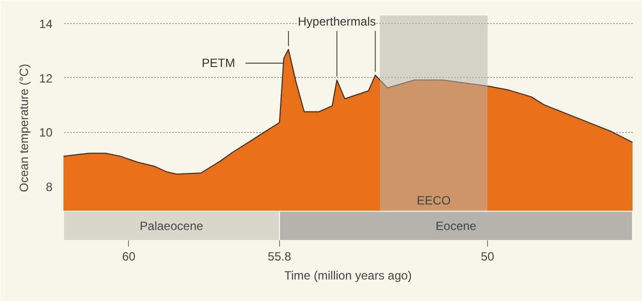 The image size is (642, 301). Describe the element at coordinates (433, 200) in the screenshot. I see `band-label: EECO` at that location.